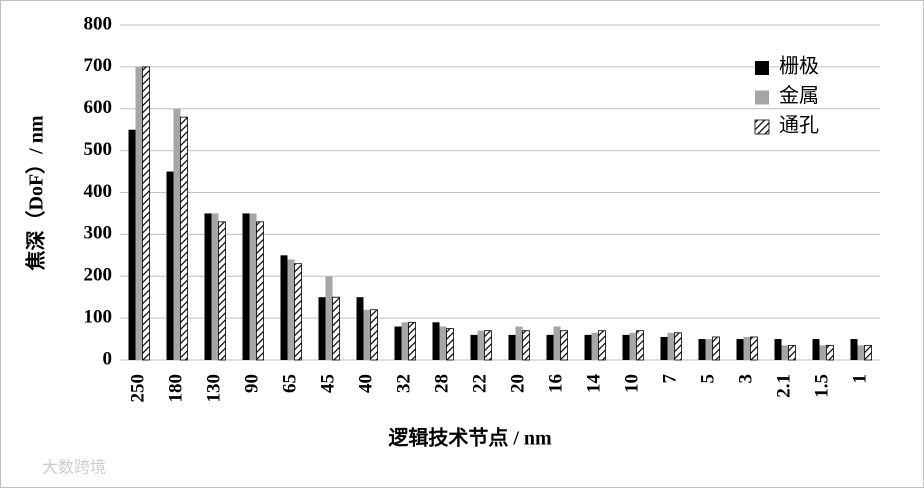  I want to click on x-tick-label: 7, so click(669, 379).